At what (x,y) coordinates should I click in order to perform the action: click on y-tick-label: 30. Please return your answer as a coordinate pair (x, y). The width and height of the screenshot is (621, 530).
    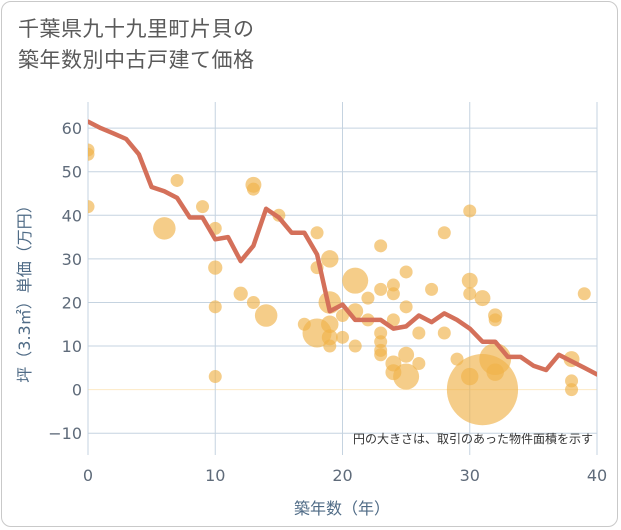
    Looking at the image, I should click on (72, 259).